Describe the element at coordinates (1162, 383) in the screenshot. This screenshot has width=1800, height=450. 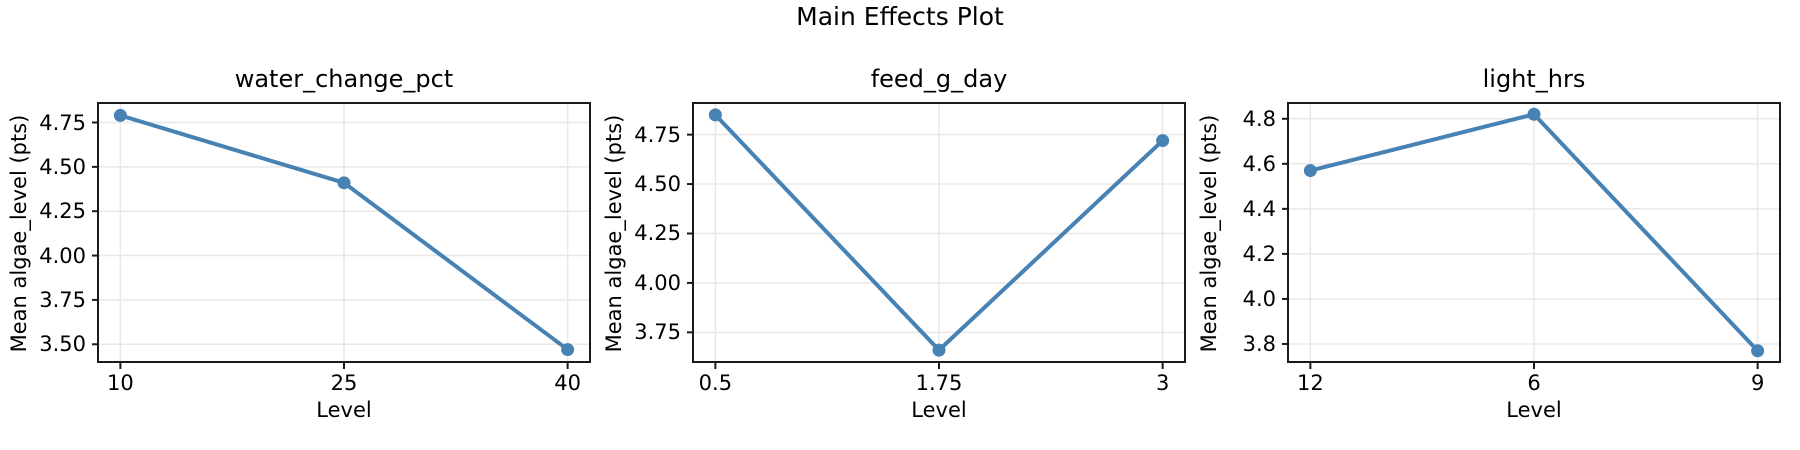
I see `x-tick-label: 3` at that location.